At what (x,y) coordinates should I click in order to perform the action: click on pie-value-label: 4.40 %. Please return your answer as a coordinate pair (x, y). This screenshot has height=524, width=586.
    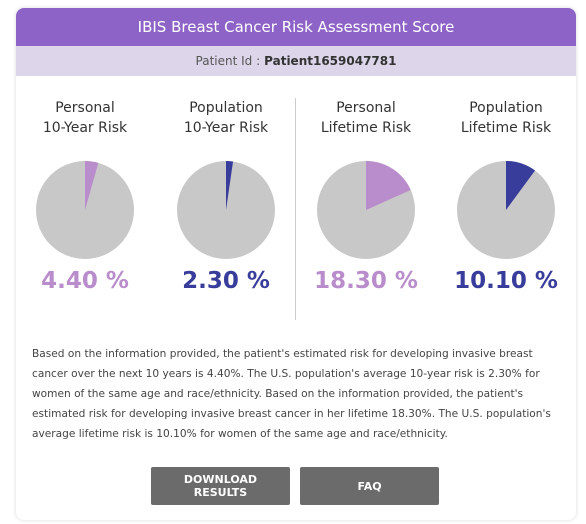
    Looking at the image, I should click on (85, 281).